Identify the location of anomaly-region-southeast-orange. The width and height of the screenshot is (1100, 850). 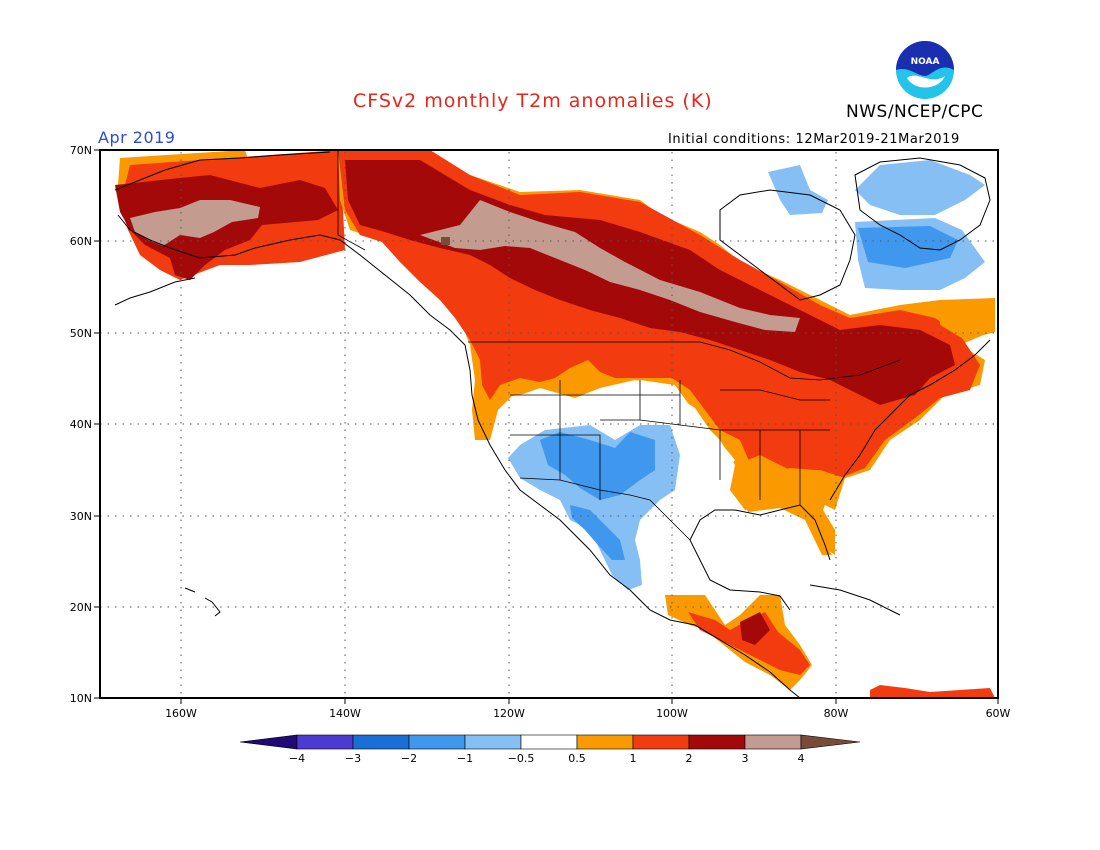
(790, 505).